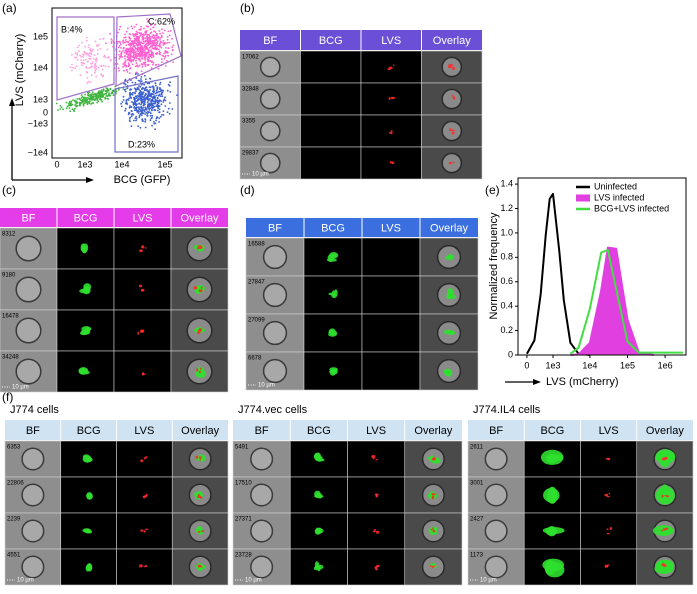 The width and height of the screenshot is (697, 594). I want to click on column-header: Overlay, so click(200, 218).